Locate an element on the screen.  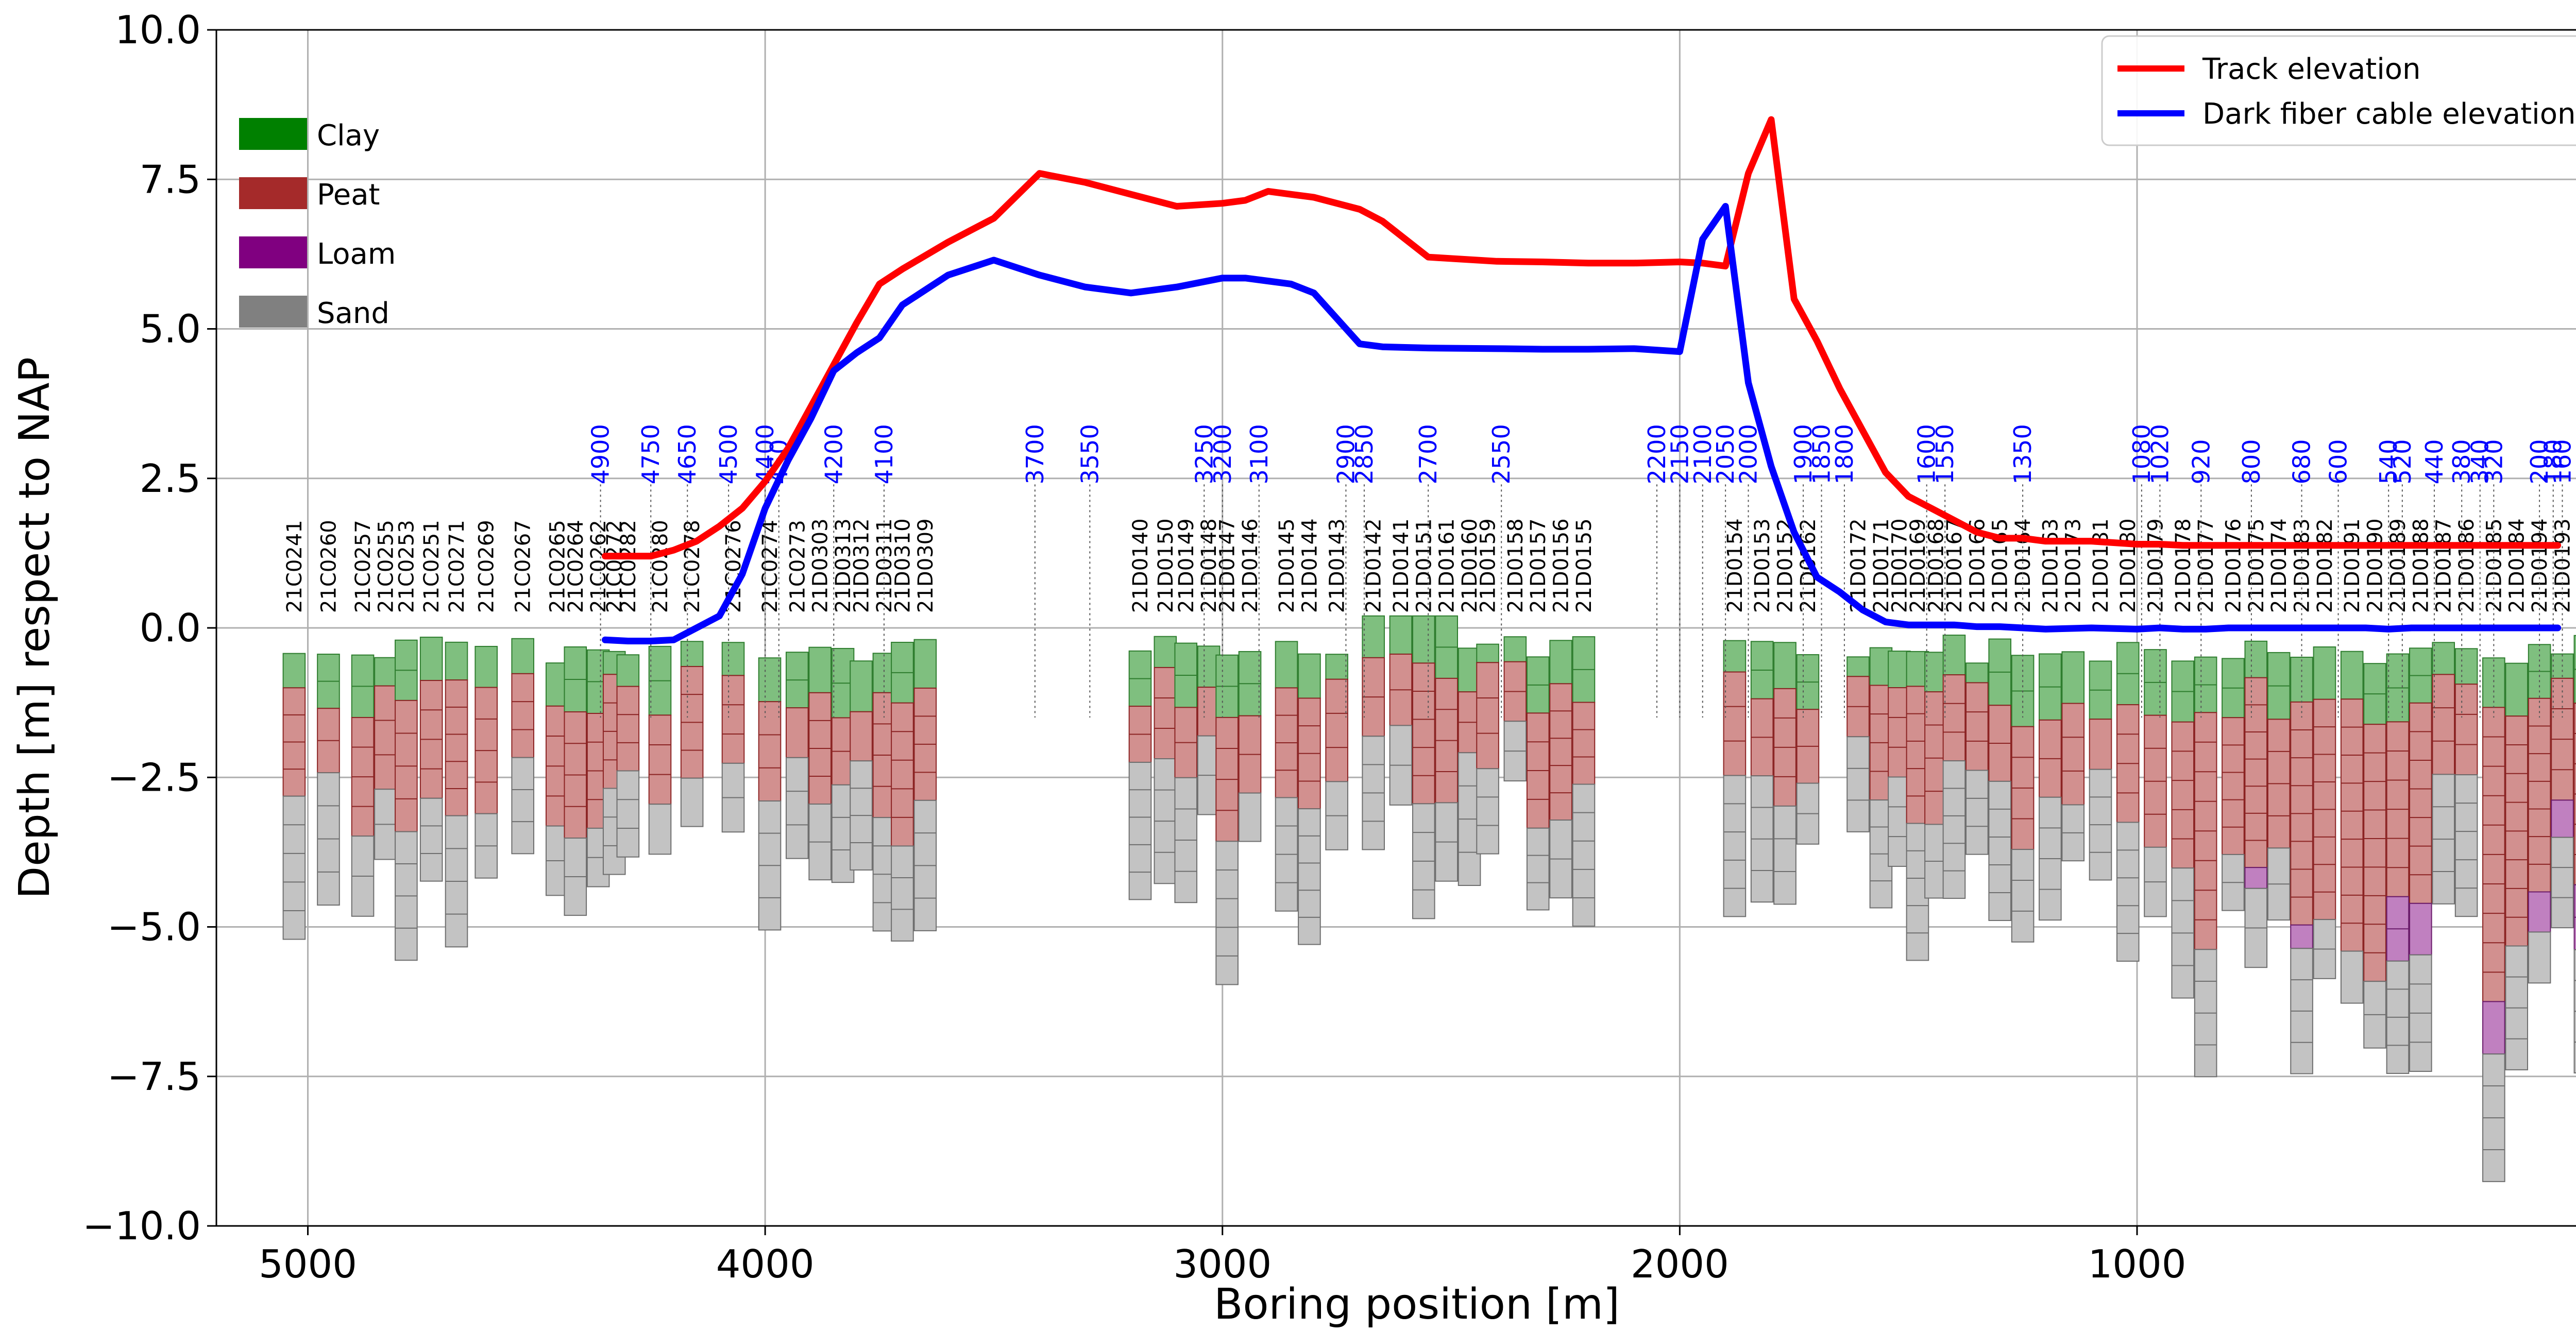
boring-id-label: 21D0173 is located at coordinates (2074, 565).